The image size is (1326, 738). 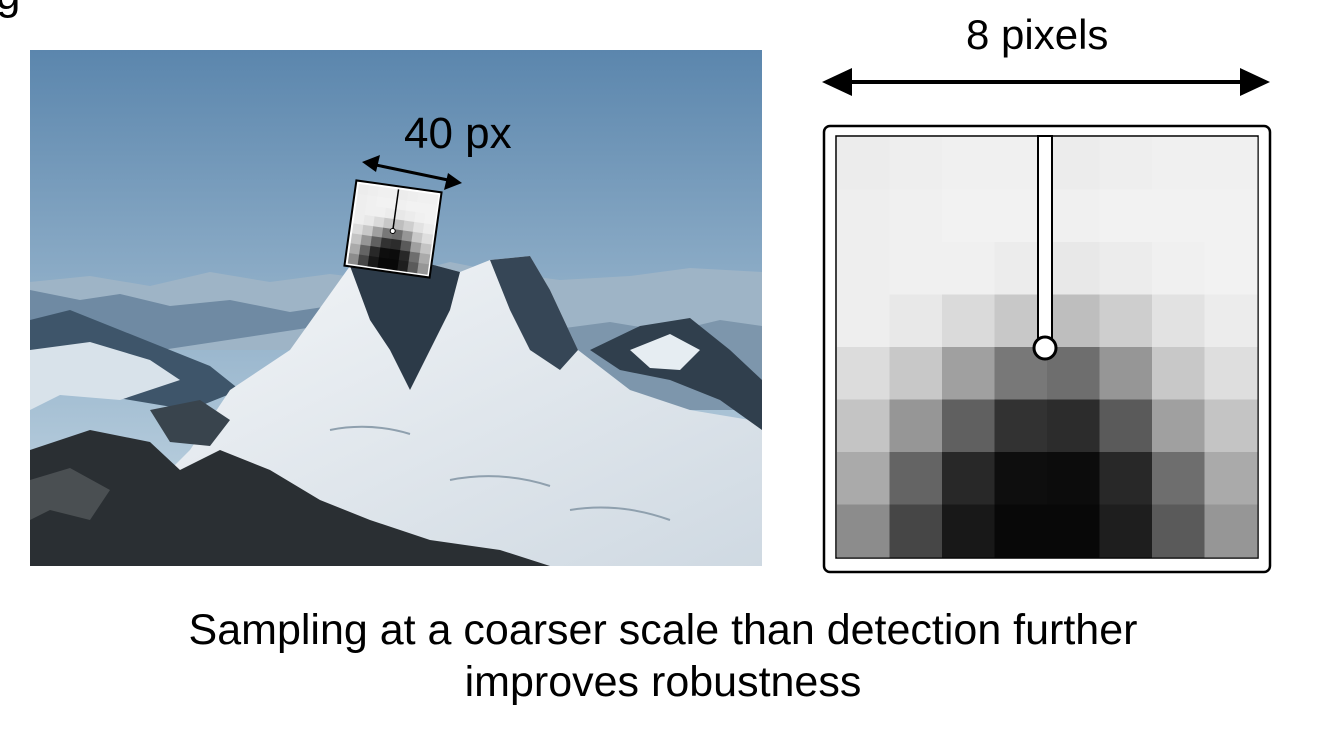 I want to click on mid-rock, so click(x=190, y=423).